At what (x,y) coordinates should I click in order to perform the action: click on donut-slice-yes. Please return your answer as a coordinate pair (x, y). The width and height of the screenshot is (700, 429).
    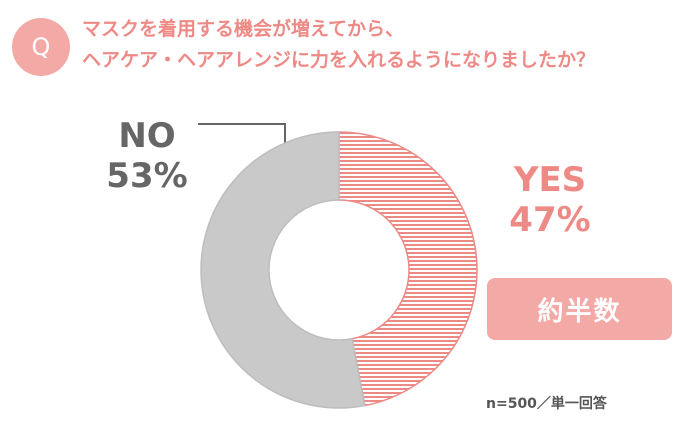
    Looking at the image, I should click on (408, 269).